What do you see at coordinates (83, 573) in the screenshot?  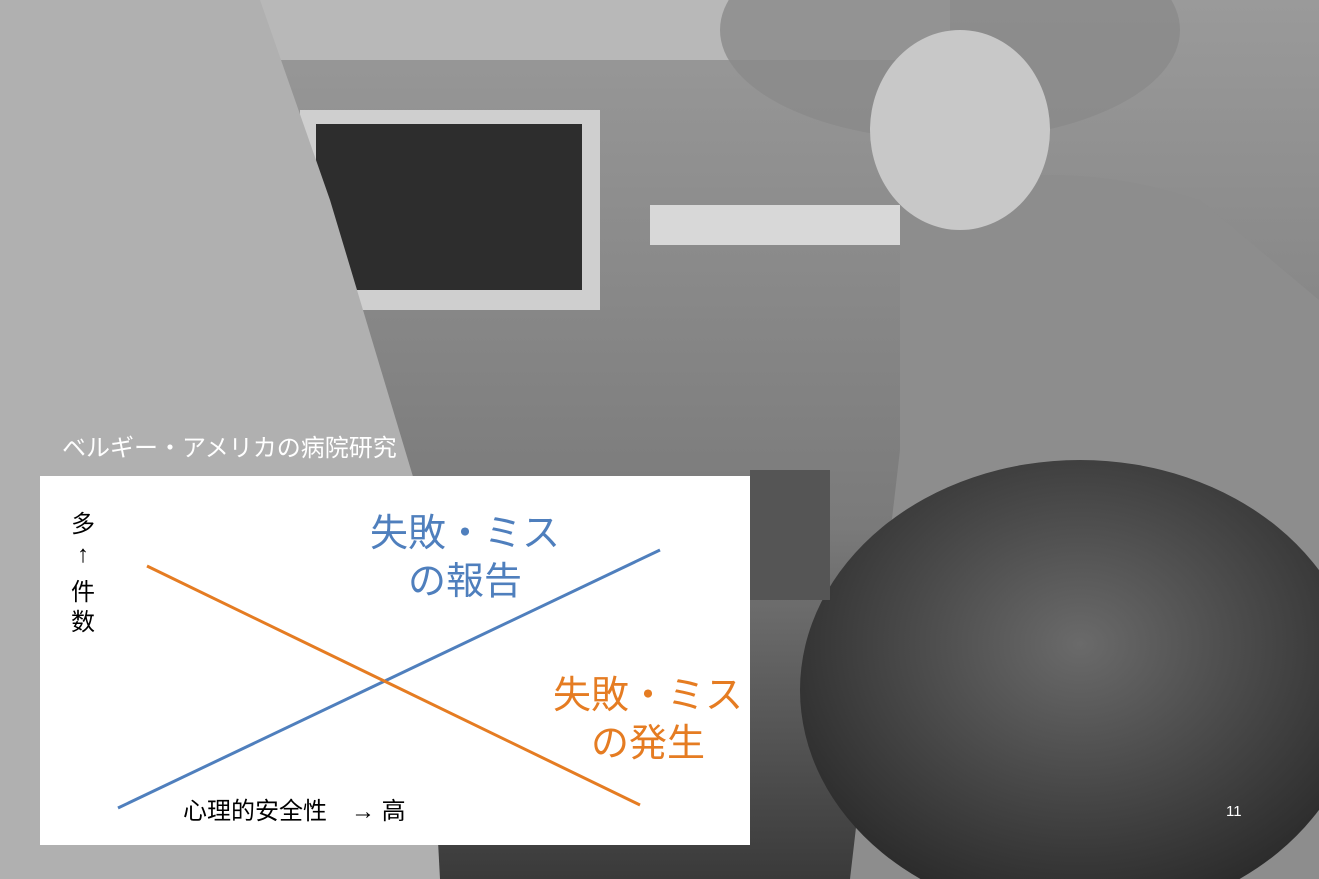 I see `y-axis-label: 多 ↑ 件数` at bounding box center [83, 573].